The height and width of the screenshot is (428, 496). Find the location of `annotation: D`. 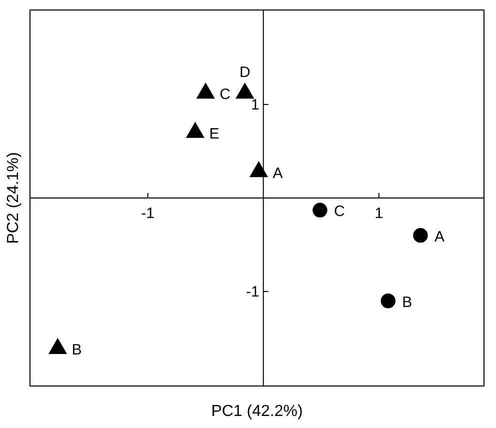

annotation: D is located at coordinates (244, 73).